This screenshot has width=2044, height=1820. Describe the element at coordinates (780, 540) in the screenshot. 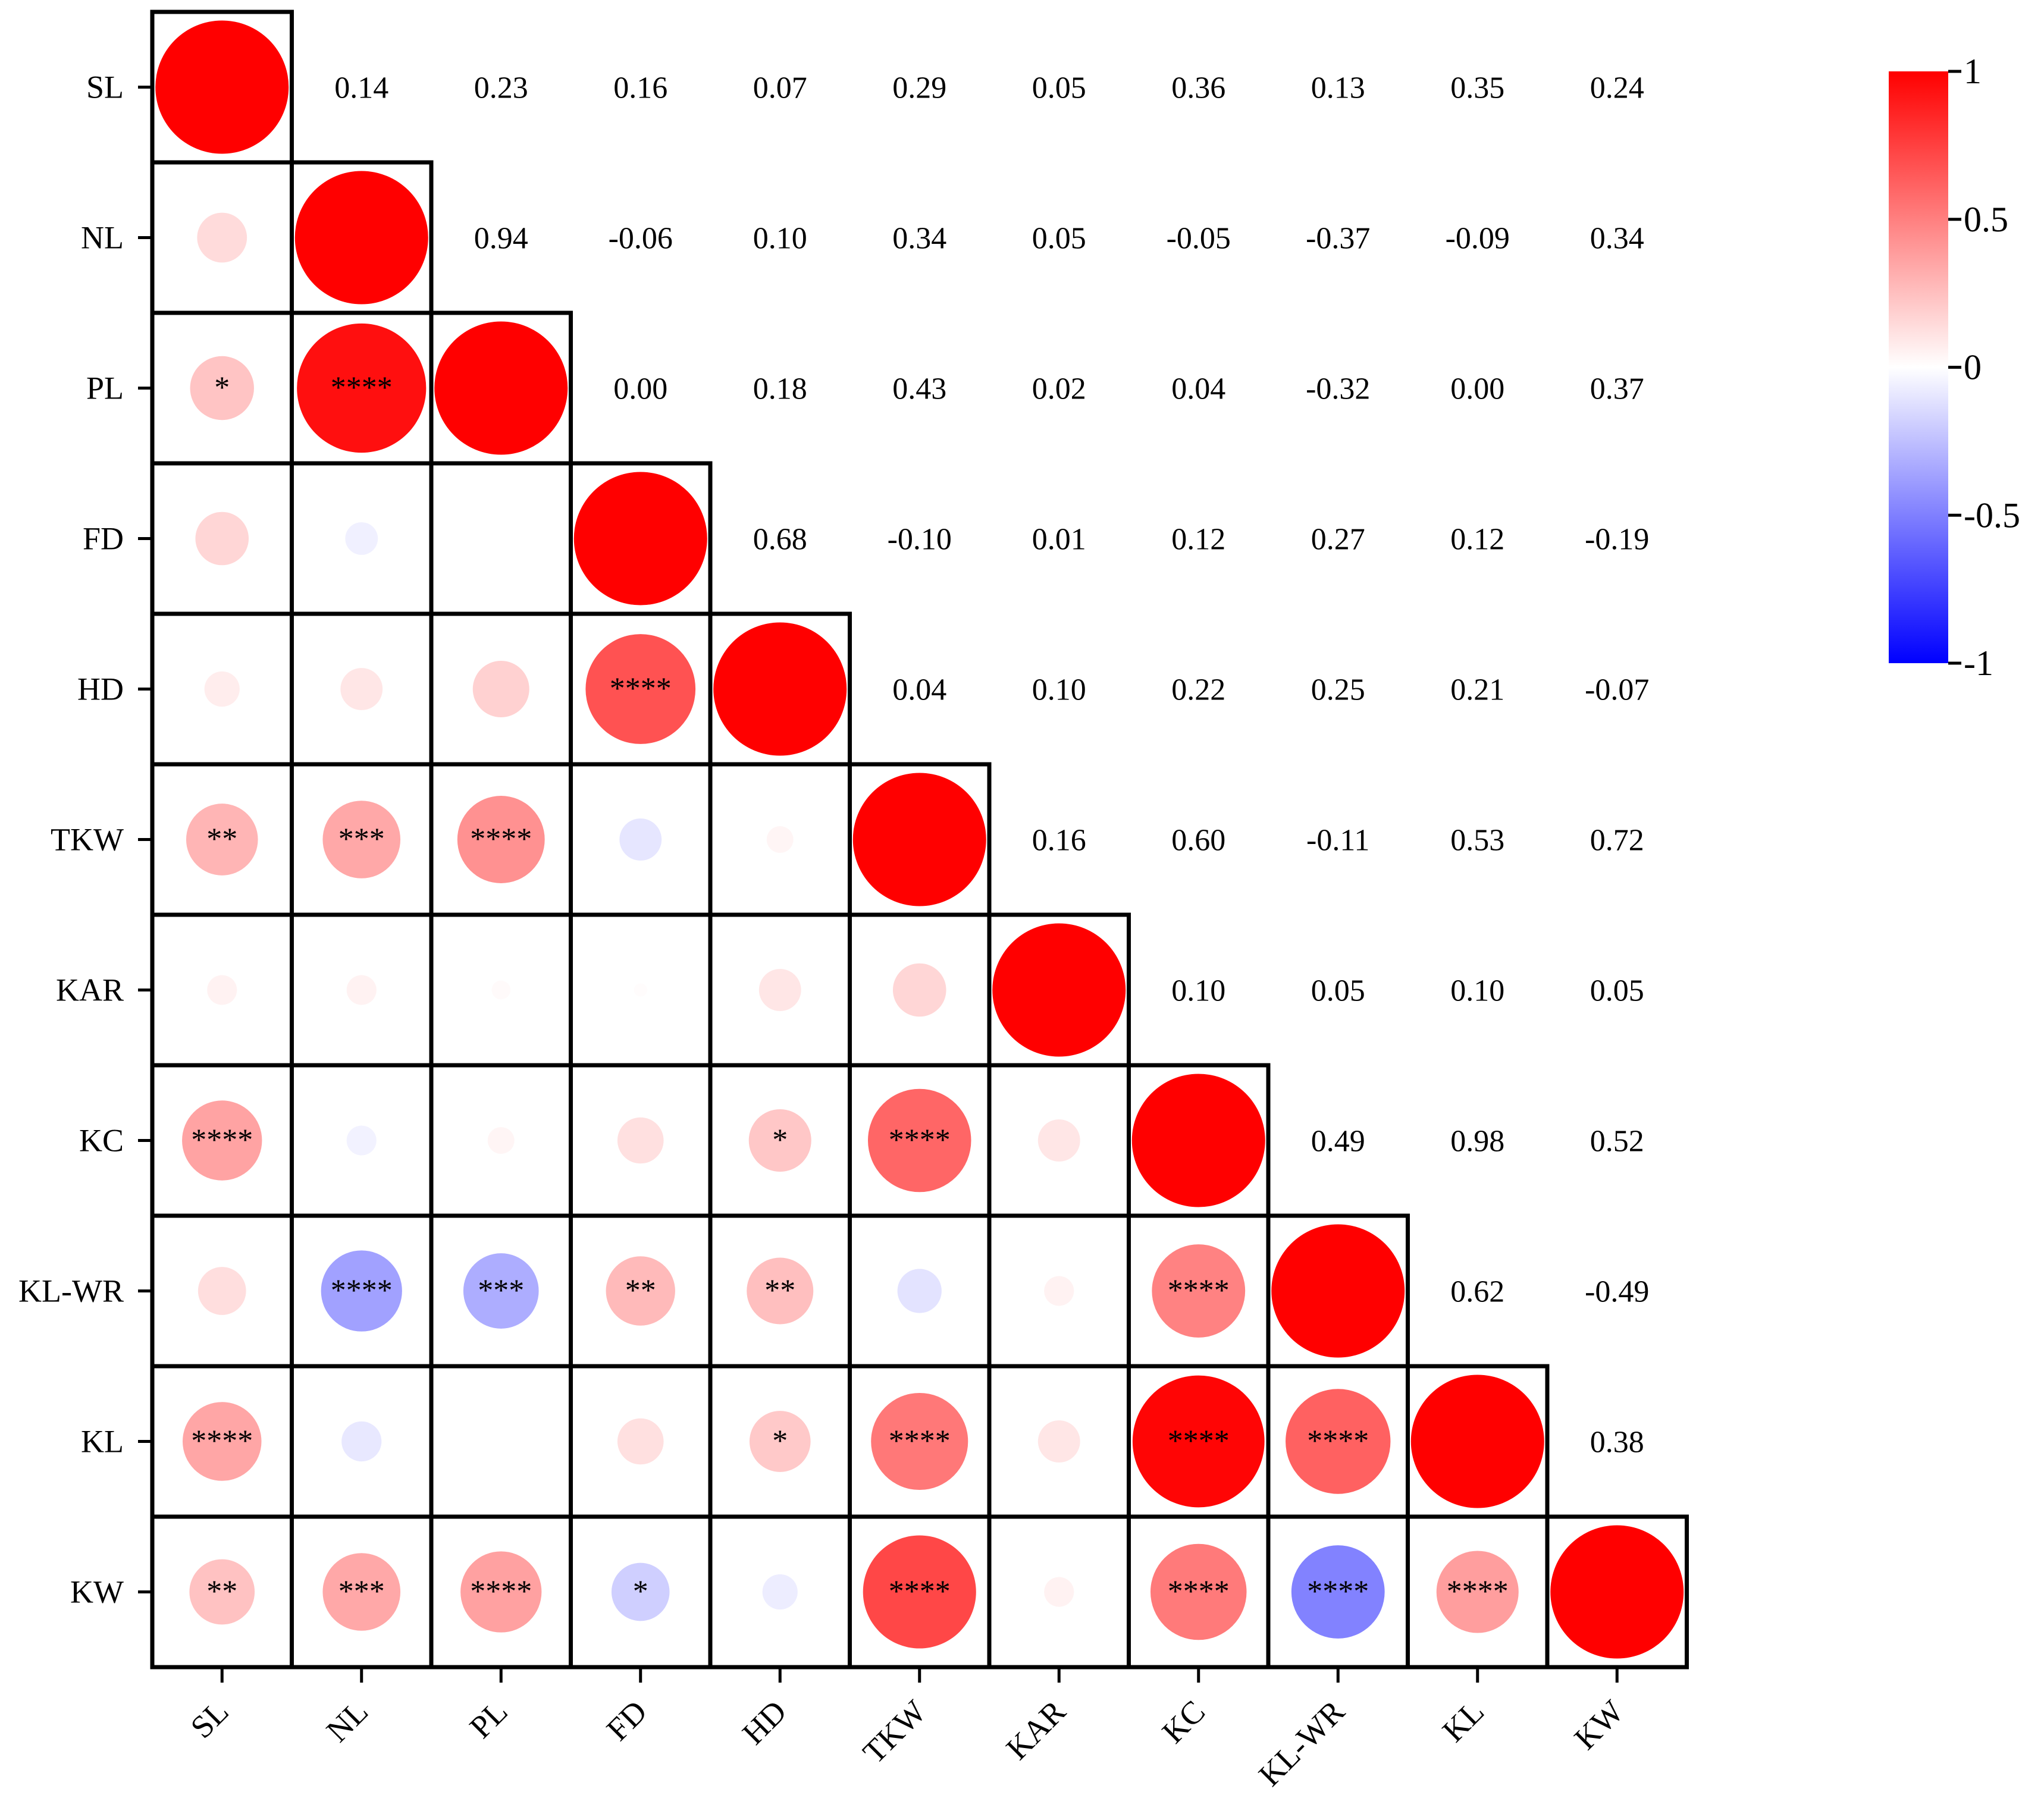

I see `correlation-value-label: 0.68` at that location.